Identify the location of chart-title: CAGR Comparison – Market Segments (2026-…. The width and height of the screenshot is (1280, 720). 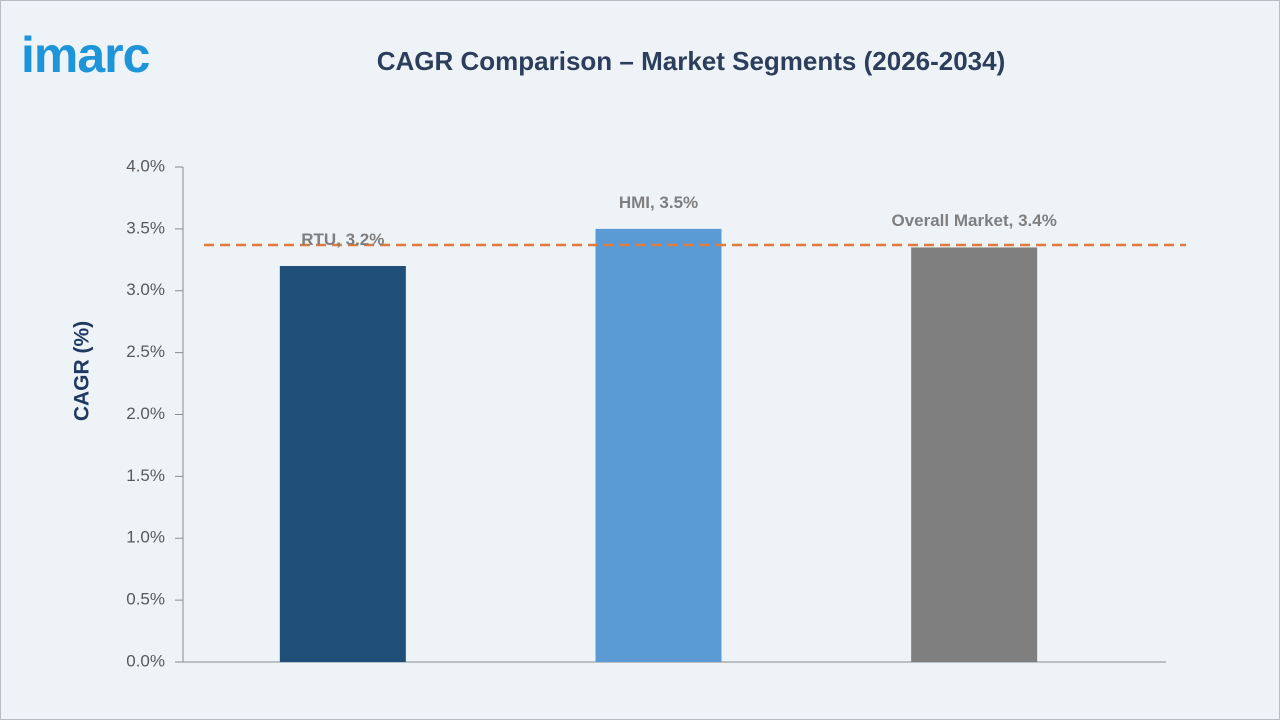
(691, 61).